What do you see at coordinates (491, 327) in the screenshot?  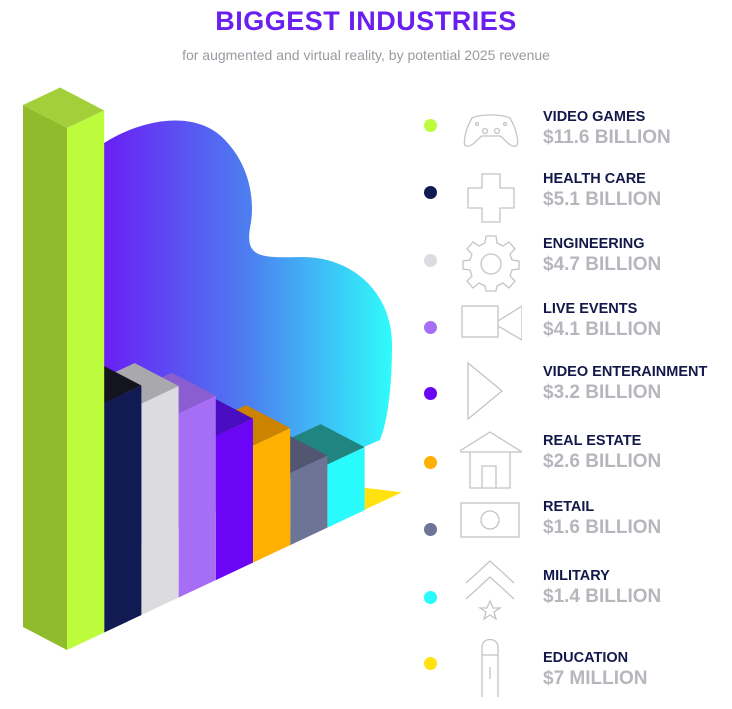 I see `video-camera-icon` at bounding box center [491, 327].